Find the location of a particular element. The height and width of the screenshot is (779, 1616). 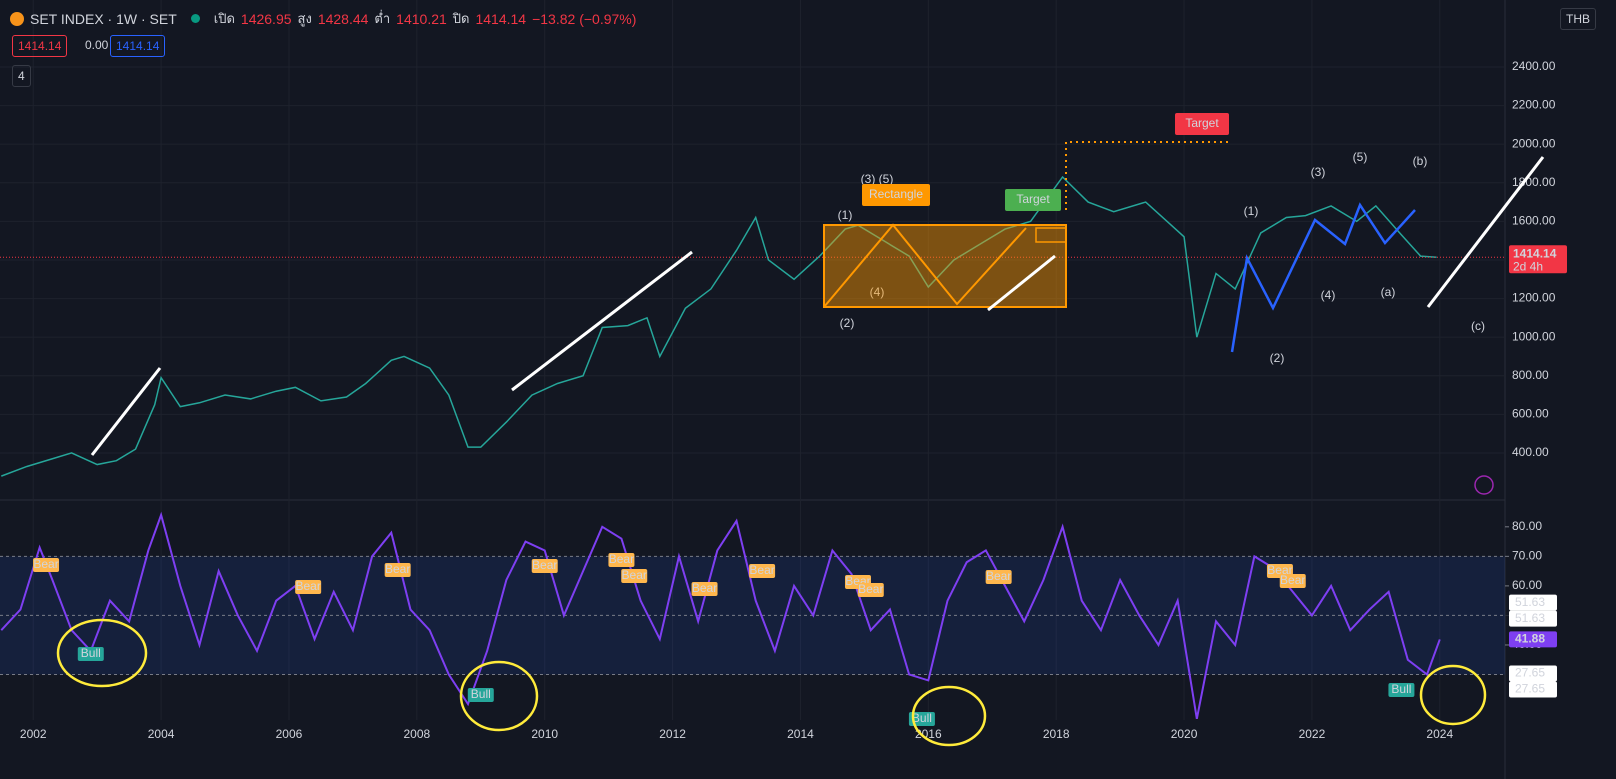

tag-label: Rectangle is located at coordinates (896, 194).